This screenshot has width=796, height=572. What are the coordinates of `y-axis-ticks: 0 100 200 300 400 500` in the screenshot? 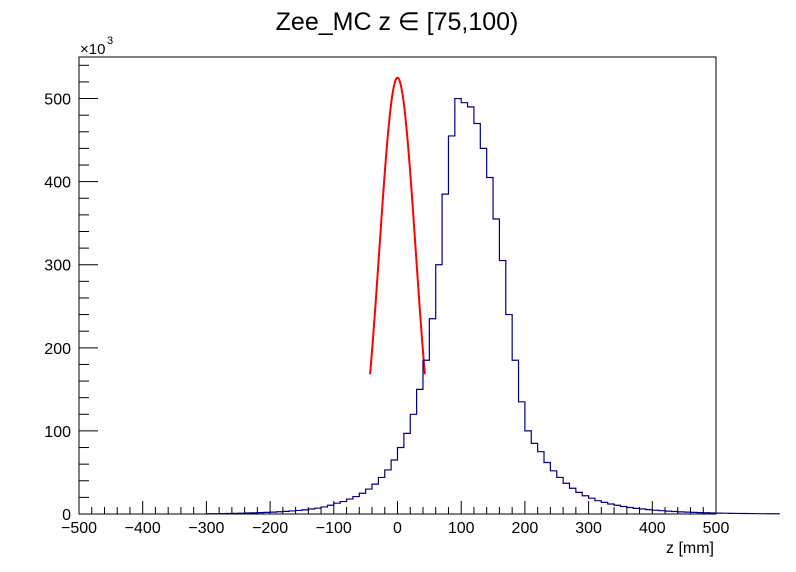 It's located at (71, 294).